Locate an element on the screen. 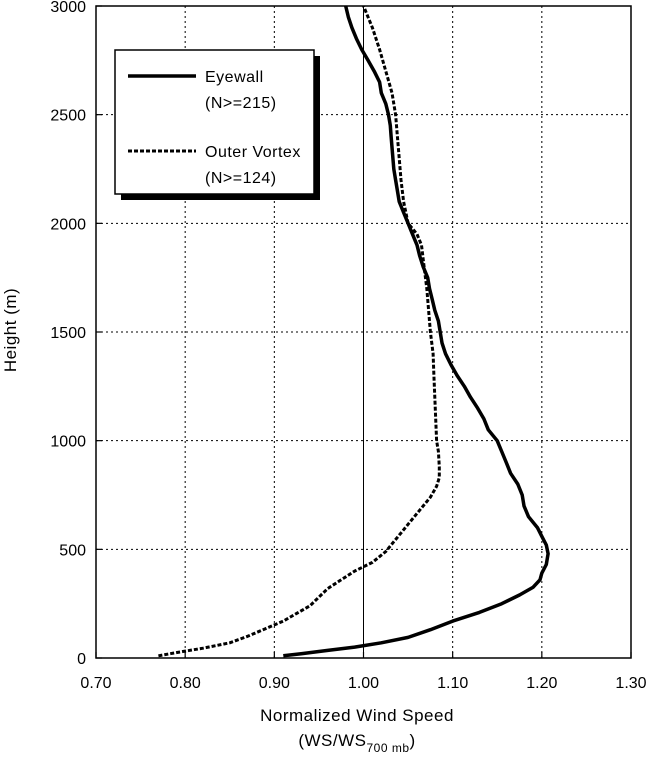  x-tick-label: 0.80 is located at coordinates (185, 683).